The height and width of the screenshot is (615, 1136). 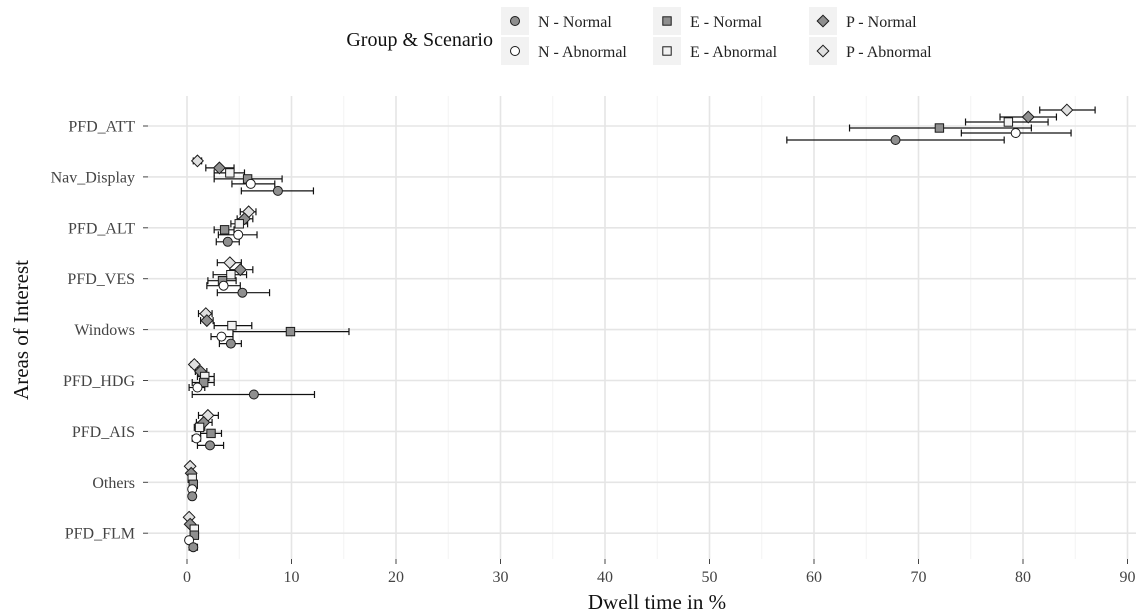 What do you see at coordinates (657, 602) in the screenshot?
I see `x-axis-title: Dwell time in %` at bounding box center [657, 602].